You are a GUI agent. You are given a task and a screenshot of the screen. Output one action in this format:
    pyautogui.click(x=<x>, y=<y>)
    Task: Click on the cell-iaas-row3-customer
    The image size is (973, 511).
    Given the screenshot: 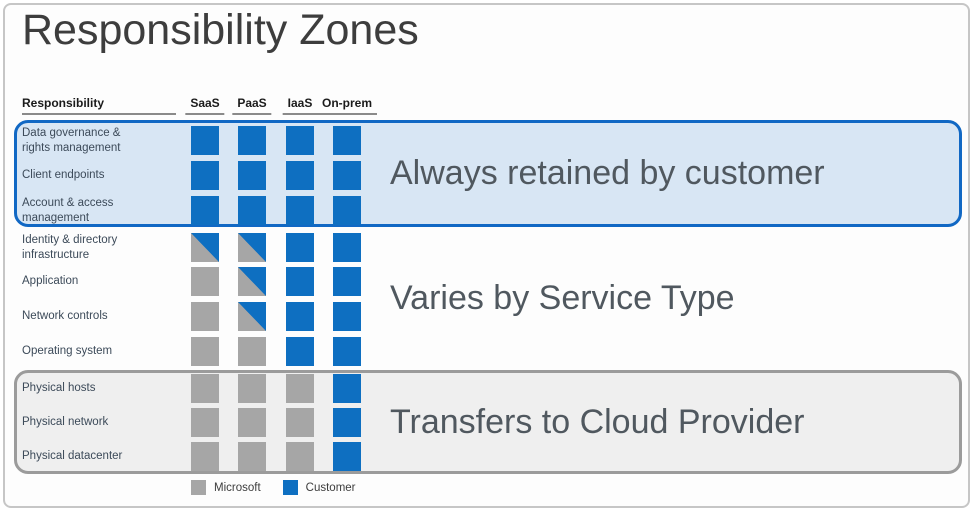 What is the action you would take?
    pyautogui.click(x=300, y=210)
    